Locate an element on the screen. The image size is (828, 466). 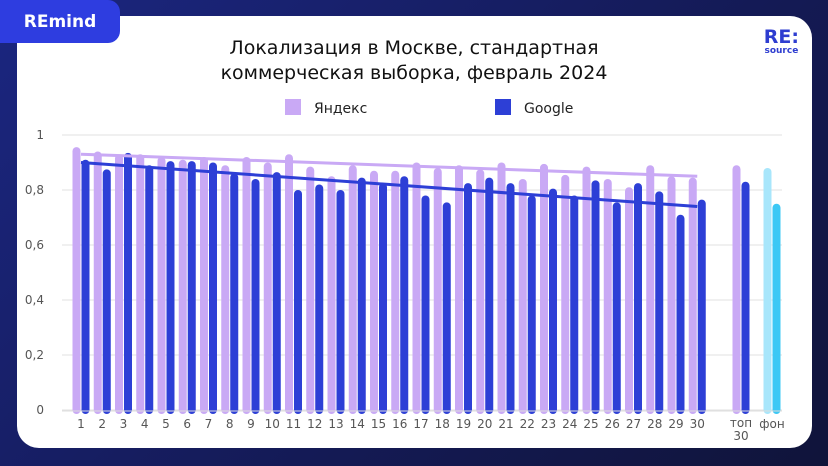
y-tick-label: 1 is located at coordinates (40, 135).